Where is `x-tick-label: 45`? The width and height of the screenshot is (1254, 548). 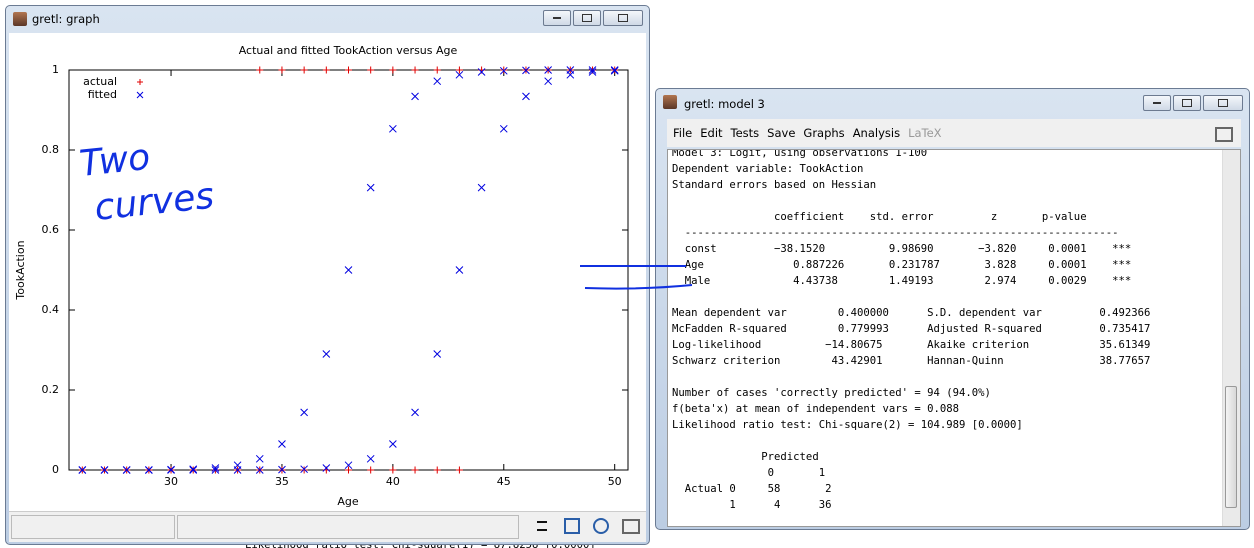
x-tick-label: 45 is located at coordinates (504, 481).